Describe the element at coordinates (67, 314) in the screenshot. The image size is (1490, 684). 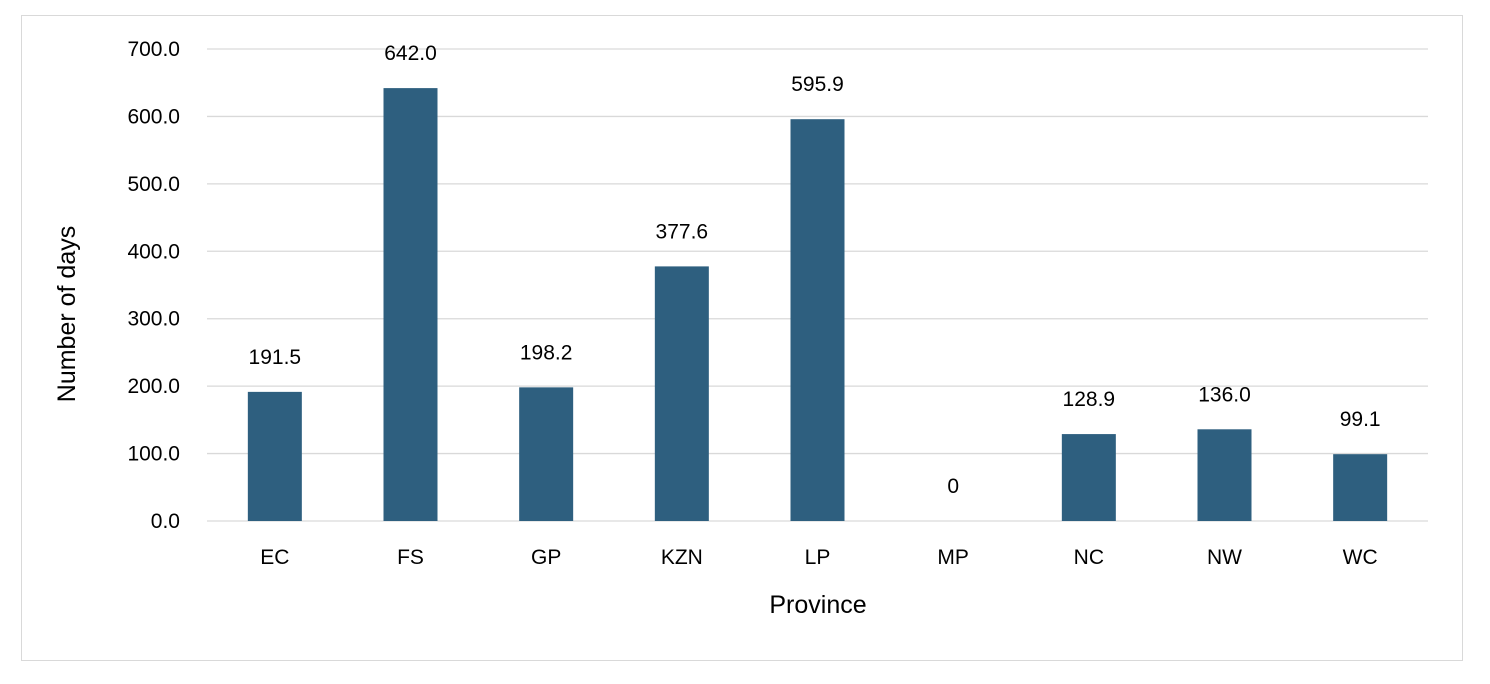
I see `y-axis-title: Number of days` at that location.